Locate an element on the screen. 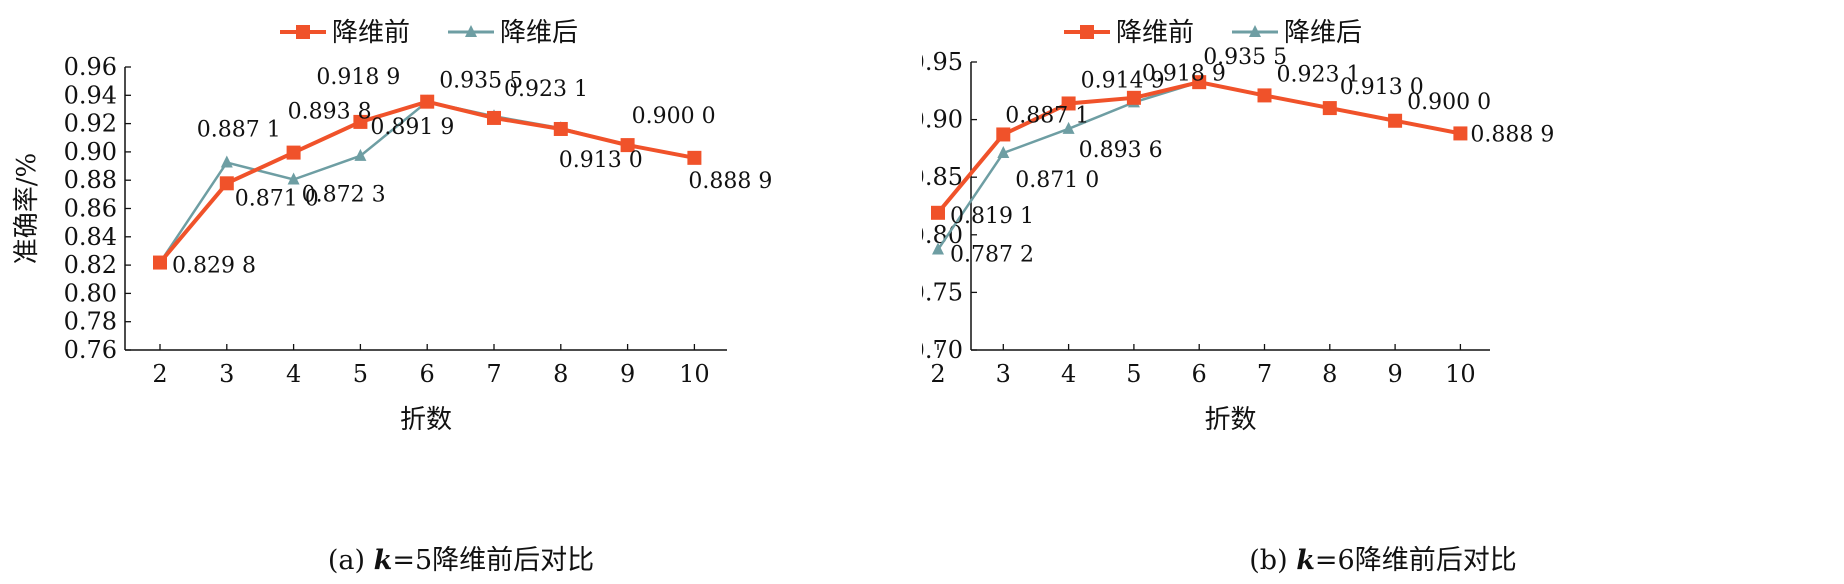  chart-b-x-tick-label: 6 is located at coordinates (1199, 374).